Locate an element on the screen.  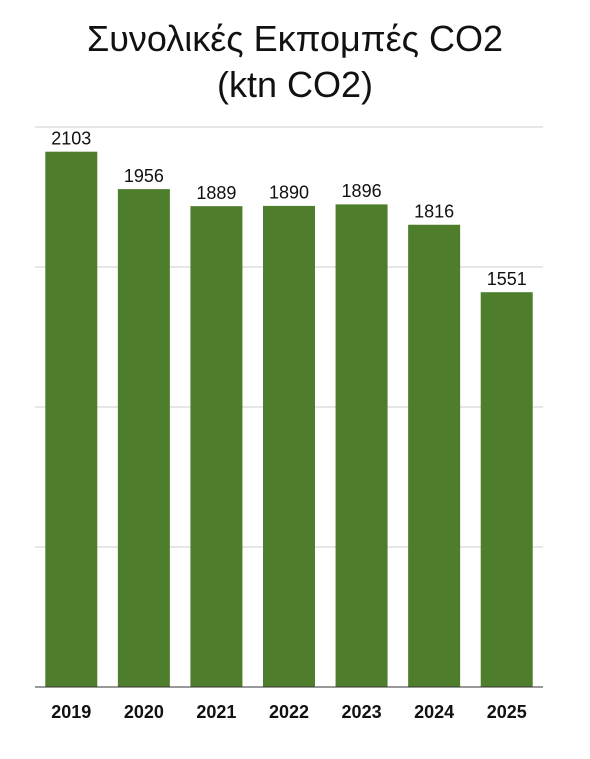
value-label: 1816 is located at coordinates (434, 211).